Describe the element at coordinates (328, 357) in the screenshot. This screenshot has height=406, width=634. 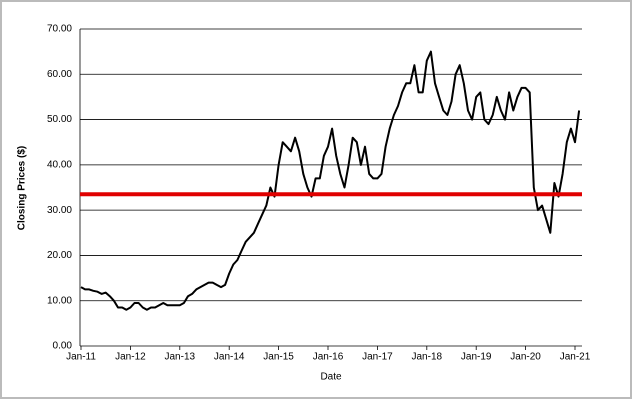
I see `x-tick-label: Jan-16` at that location.